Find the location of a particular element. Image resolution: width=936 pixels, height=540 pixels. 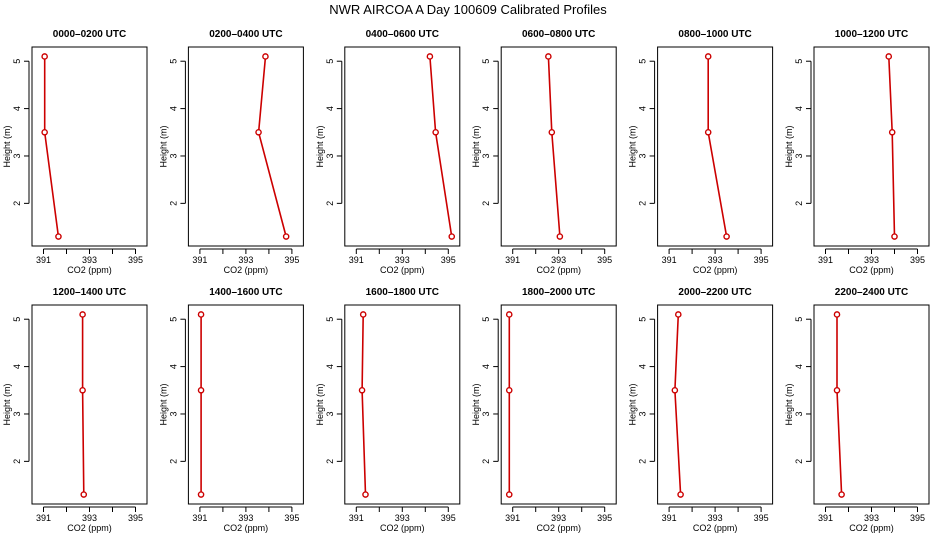

panel-title: 1600–1800 UTC is located at coordinates (402, 292).